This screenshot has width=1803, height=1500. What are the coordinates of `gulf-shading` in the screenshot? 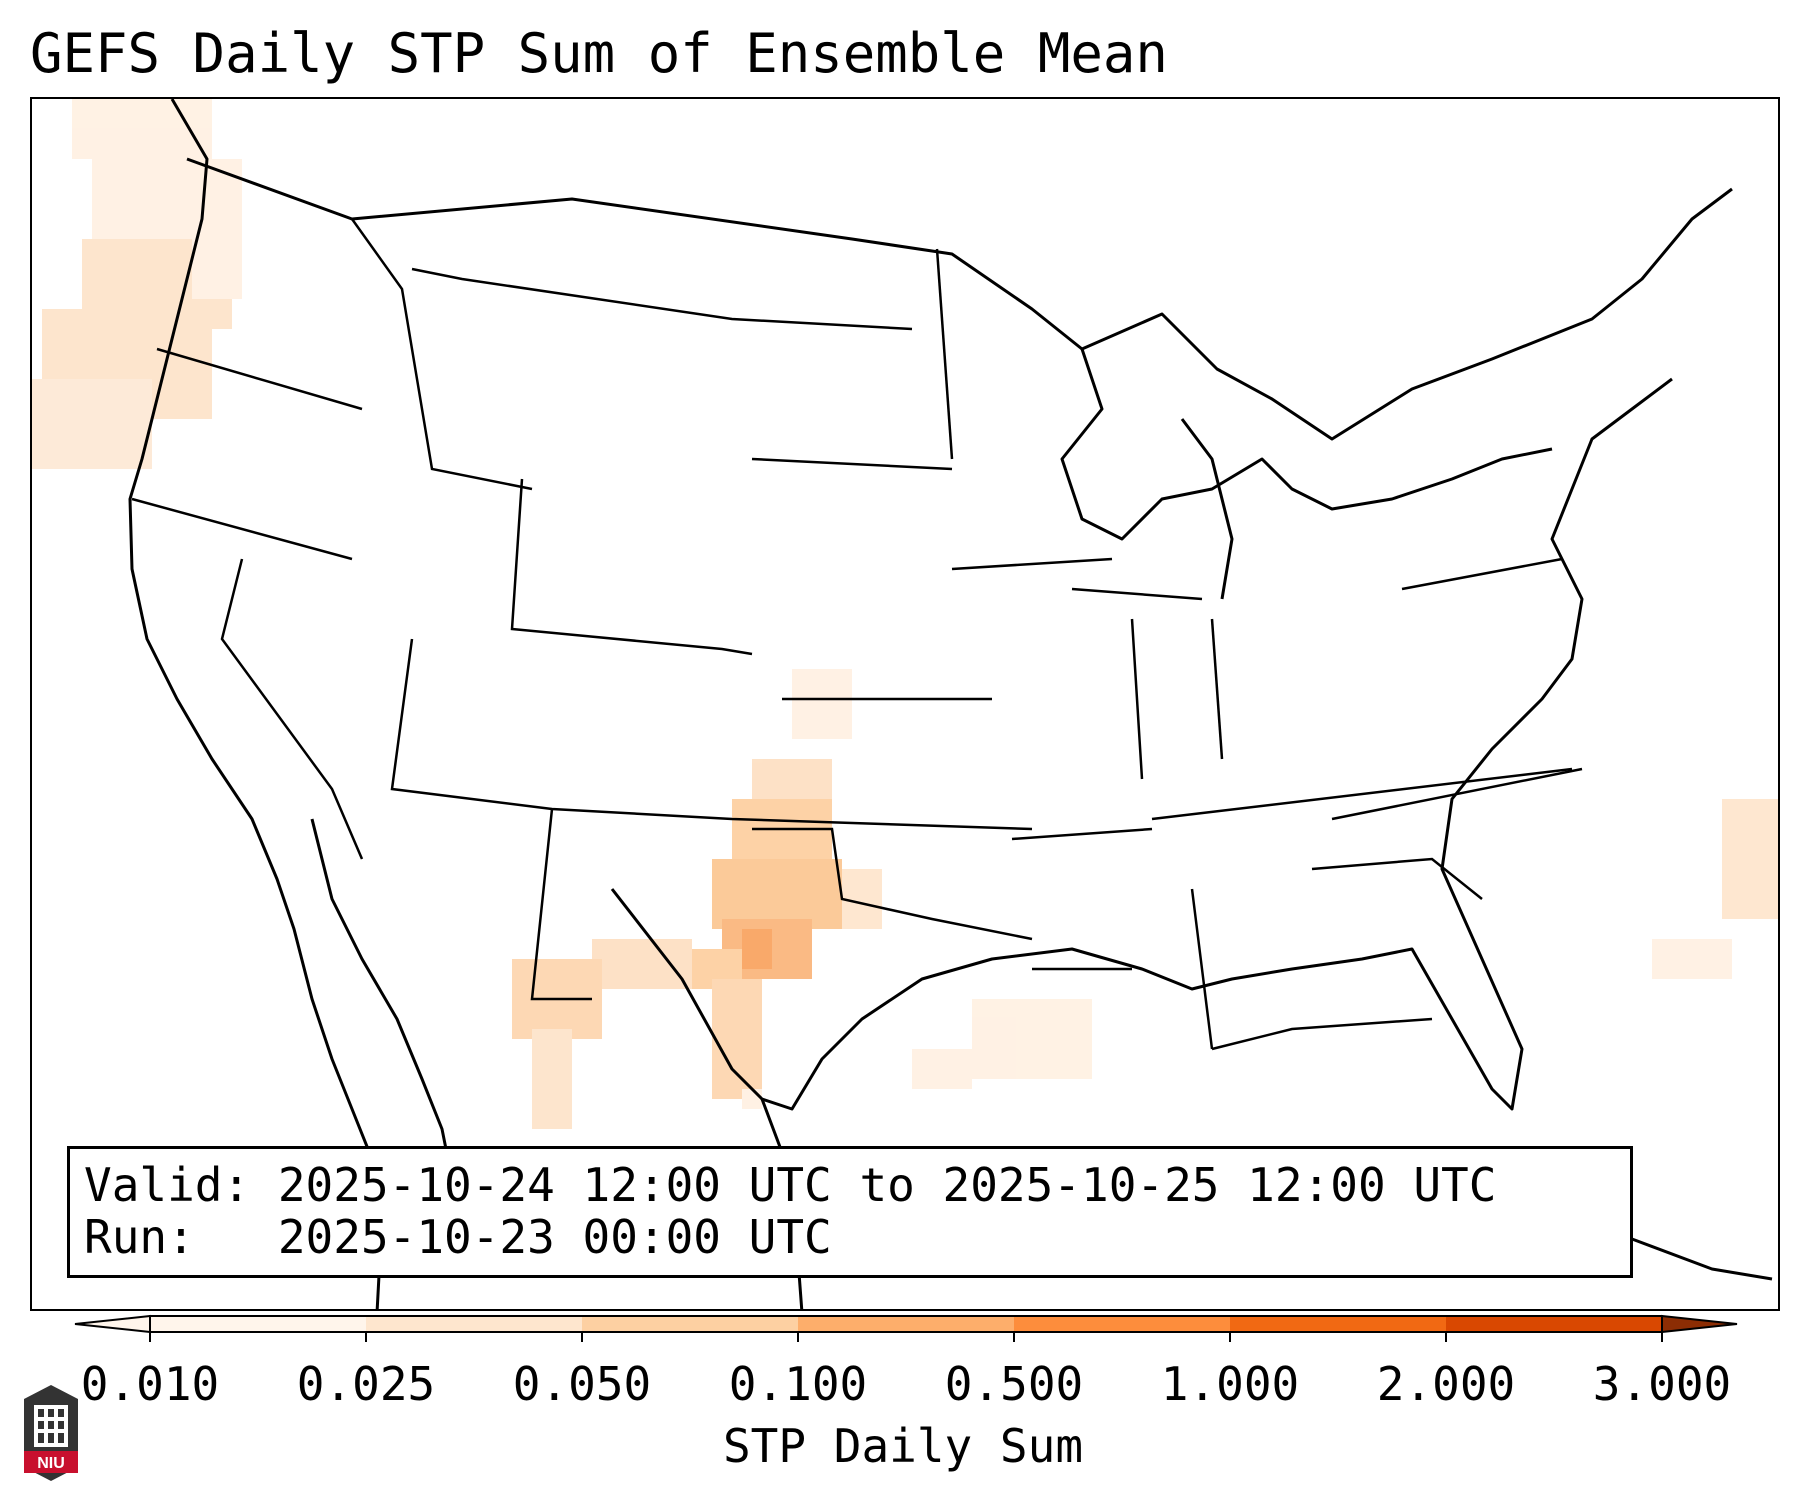 It's located at (1002, 1044).